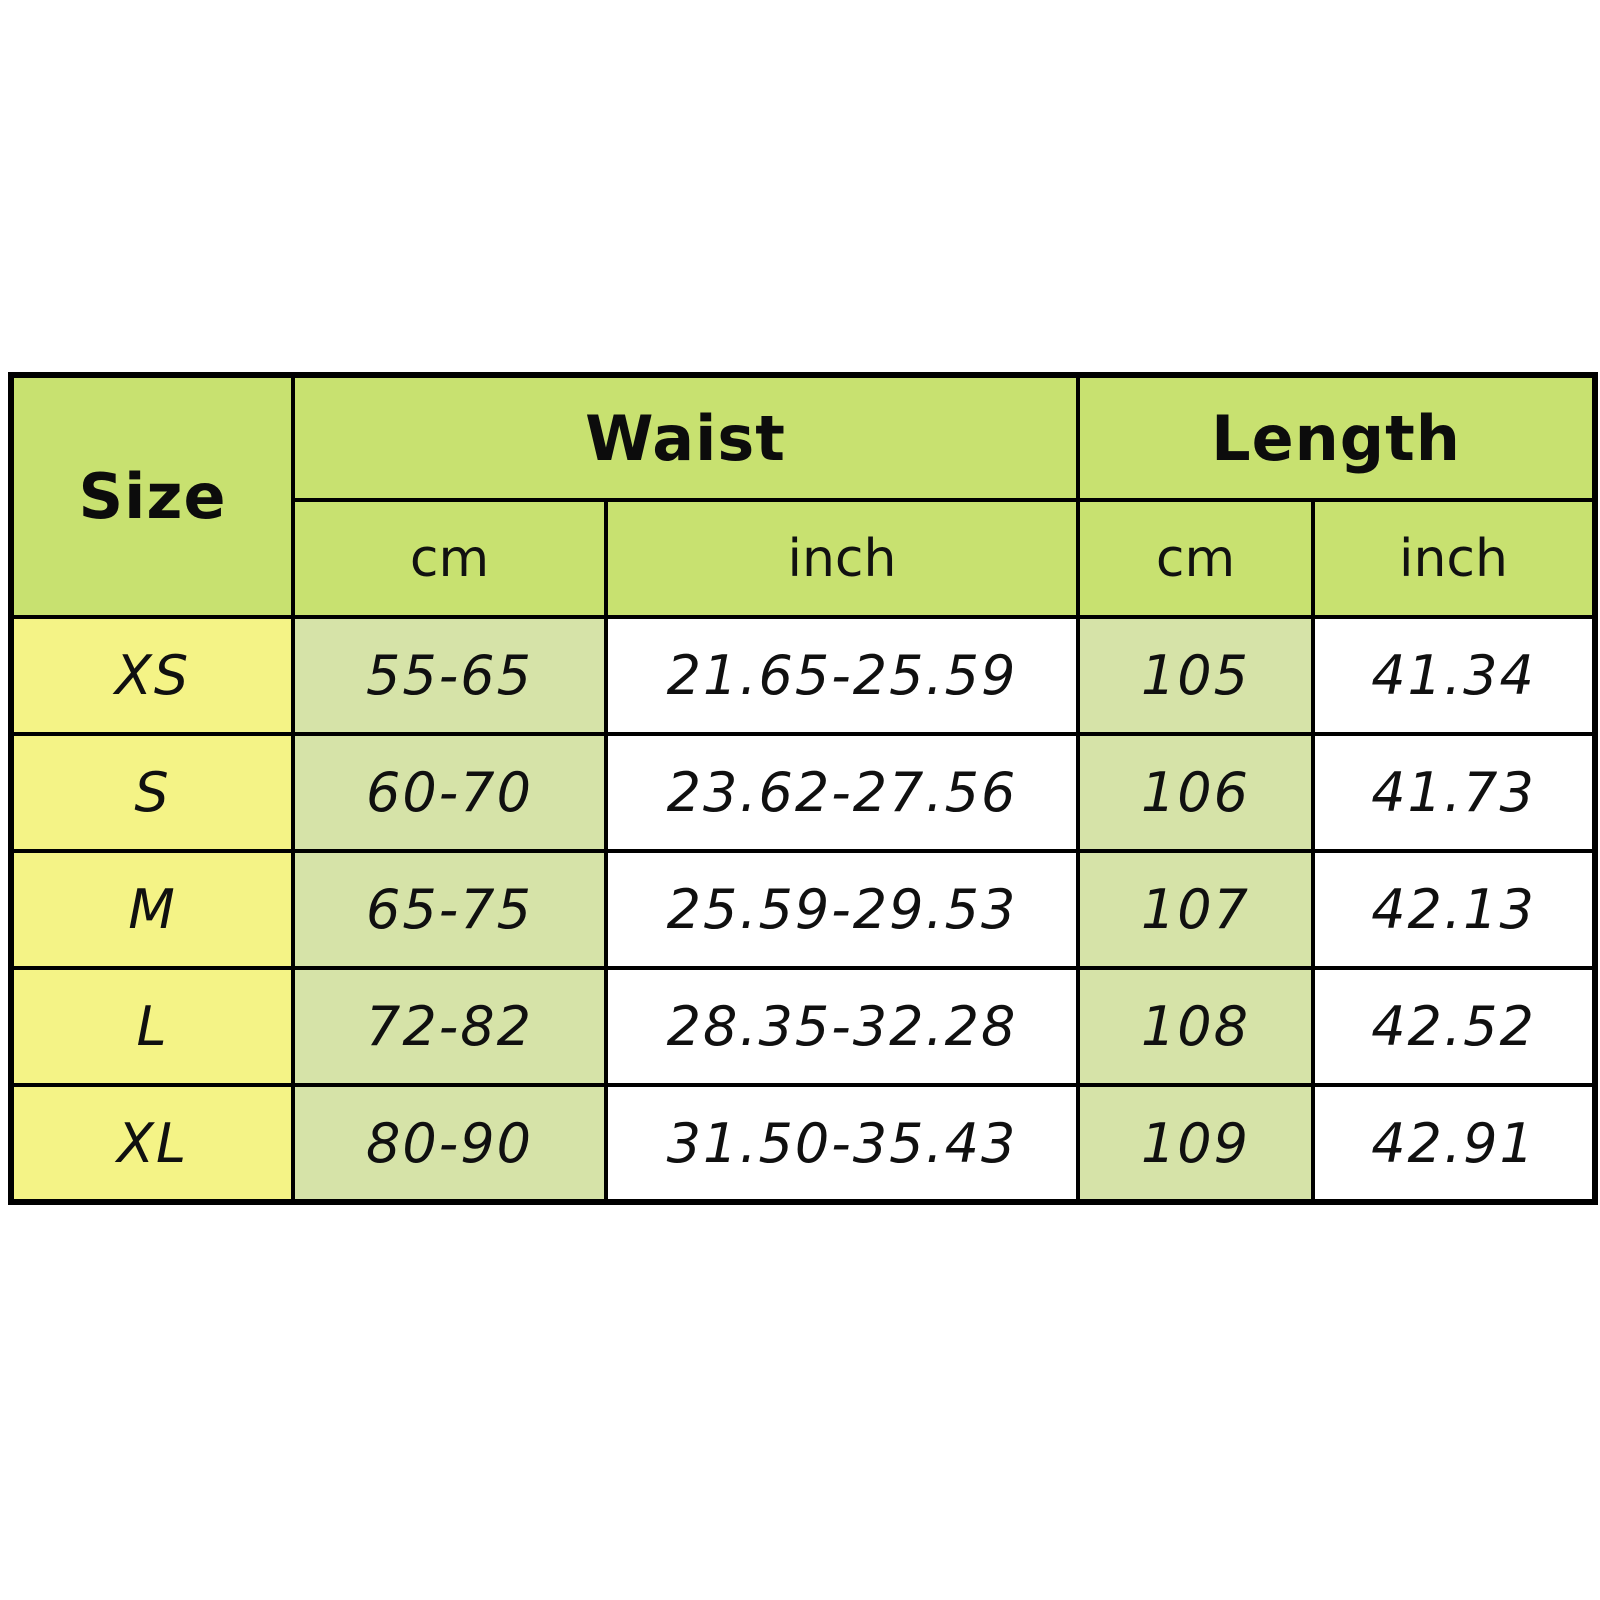  I want to click on waist-cm-cell: 55-65, so click(449, 675).